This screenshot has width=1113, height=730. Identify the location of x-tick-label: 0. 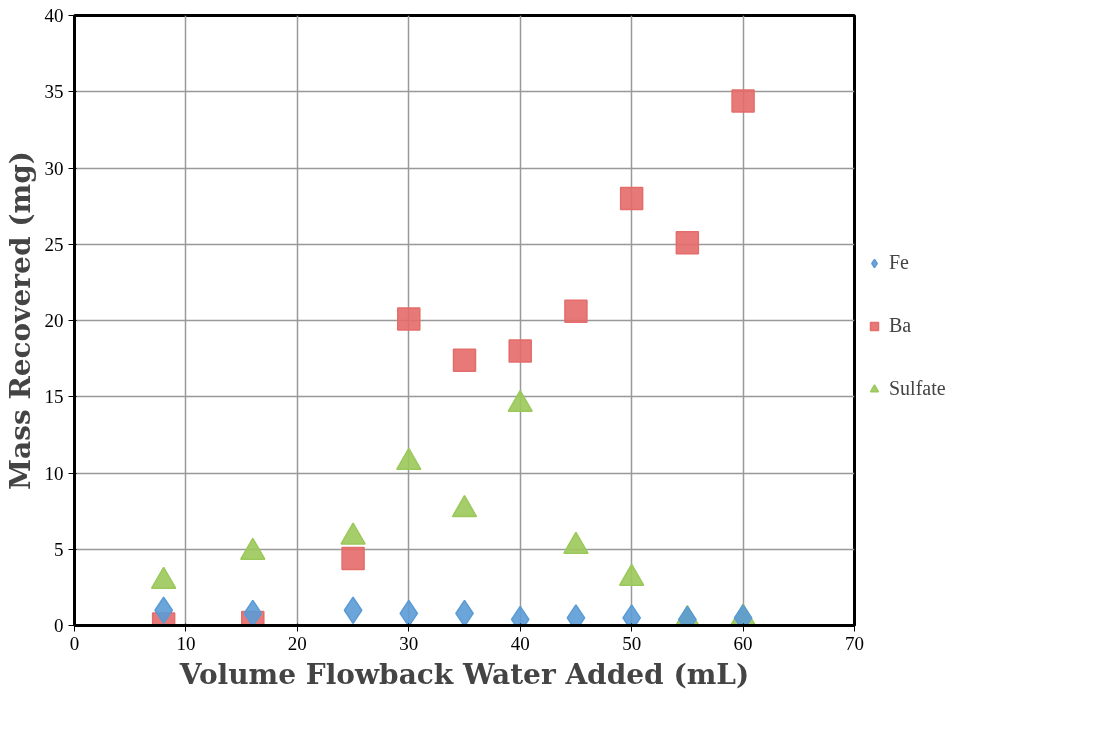
(74, 643).